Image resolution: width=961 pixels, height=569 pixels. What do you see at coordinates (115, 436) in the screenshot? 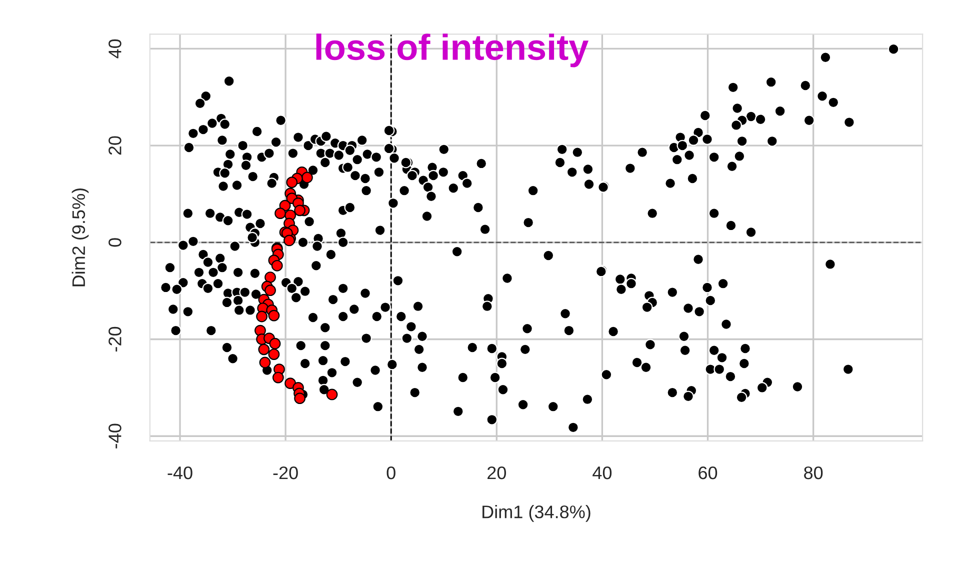
I see `y-tick-label: -40` at bounding box center [115, 436].